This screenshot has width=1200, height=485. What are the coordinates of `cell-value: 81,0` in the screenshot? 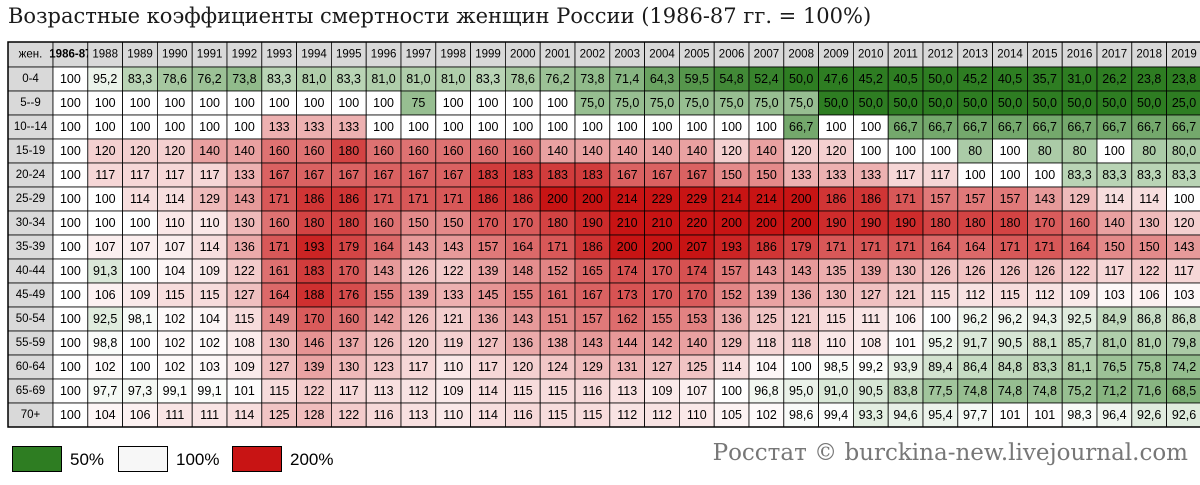 It's located at (314, 79).